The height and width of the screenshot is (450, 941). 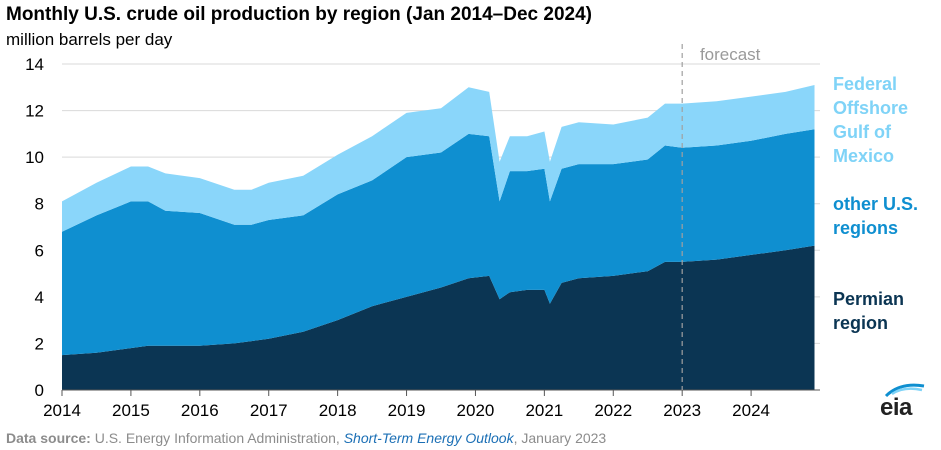 I want to click on legend-item: other U.S. regions, so click(x=875, y=216).